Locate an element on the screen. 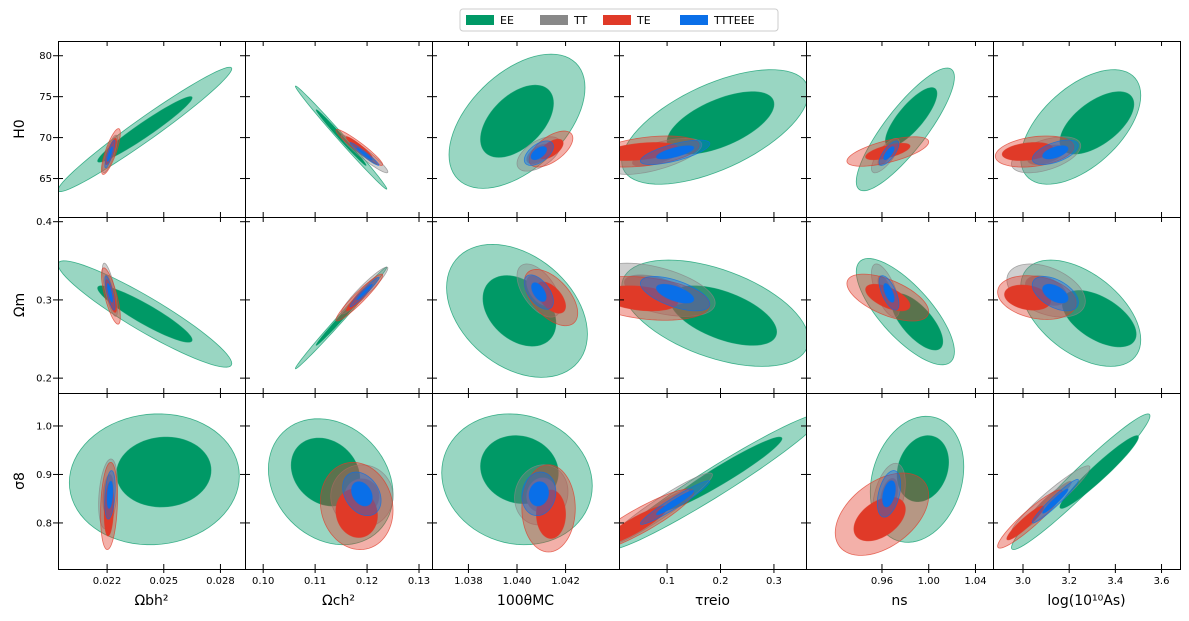  x-axis-label: Ωch² is located at coordinates (338, 601).